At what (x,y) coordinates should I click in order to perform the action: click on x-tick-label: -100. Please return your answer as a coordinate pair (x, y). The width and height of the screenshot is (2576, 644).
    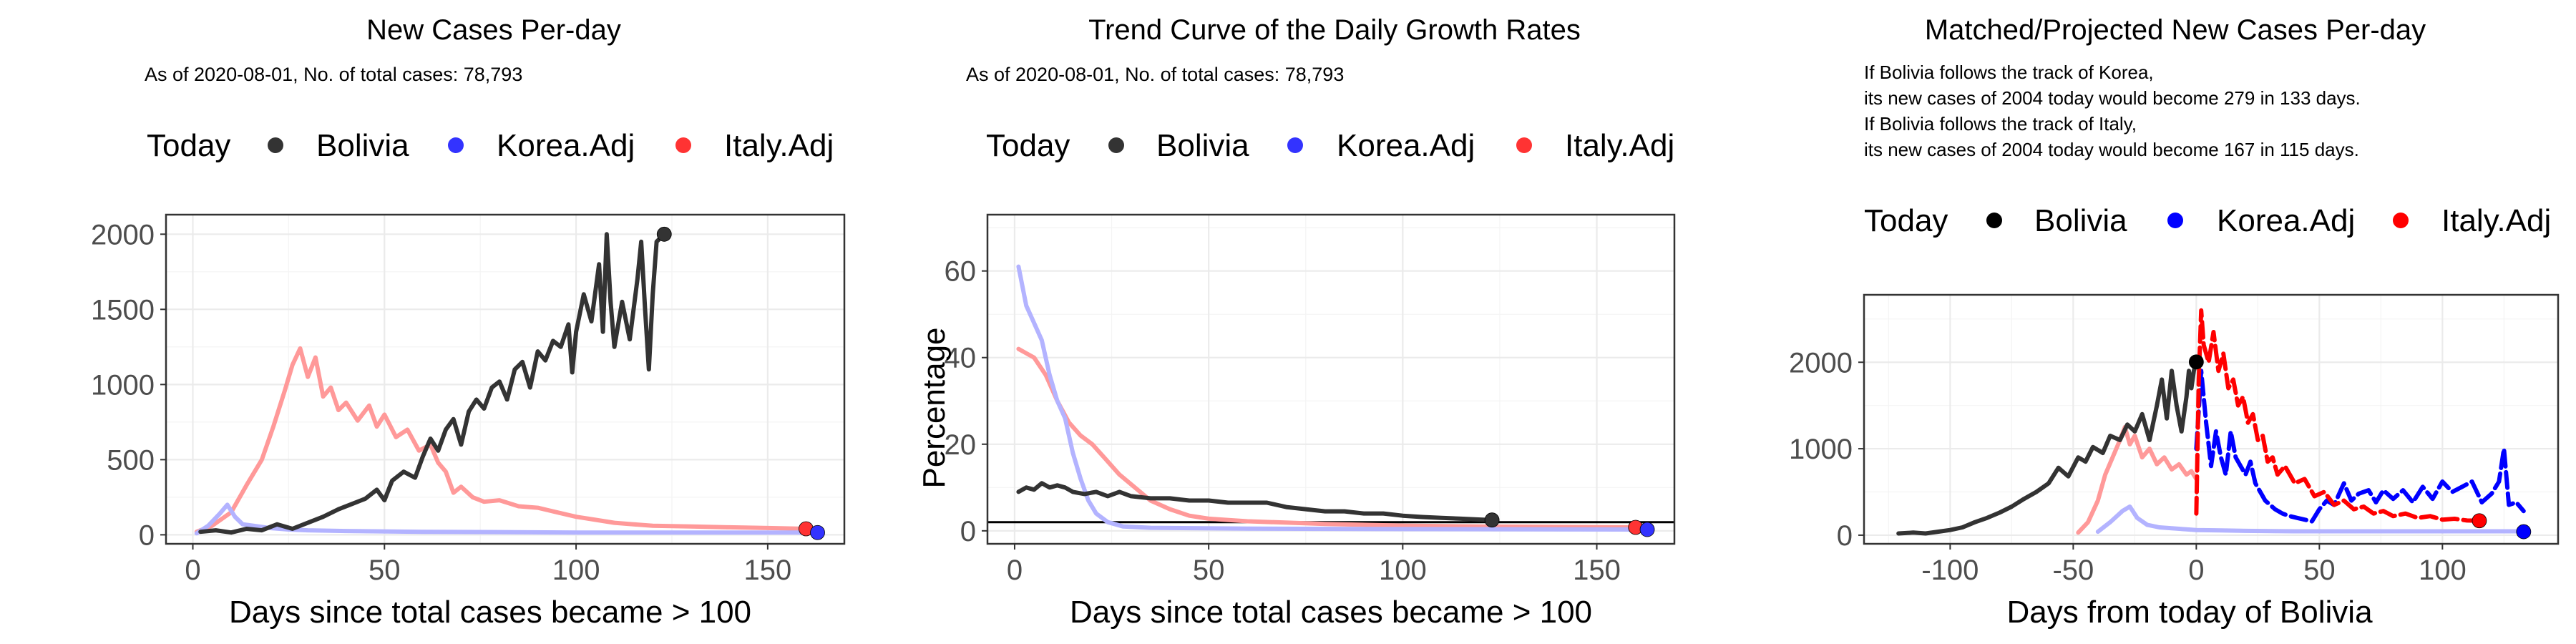
    Looking at the image, I should click on (1950, 570).